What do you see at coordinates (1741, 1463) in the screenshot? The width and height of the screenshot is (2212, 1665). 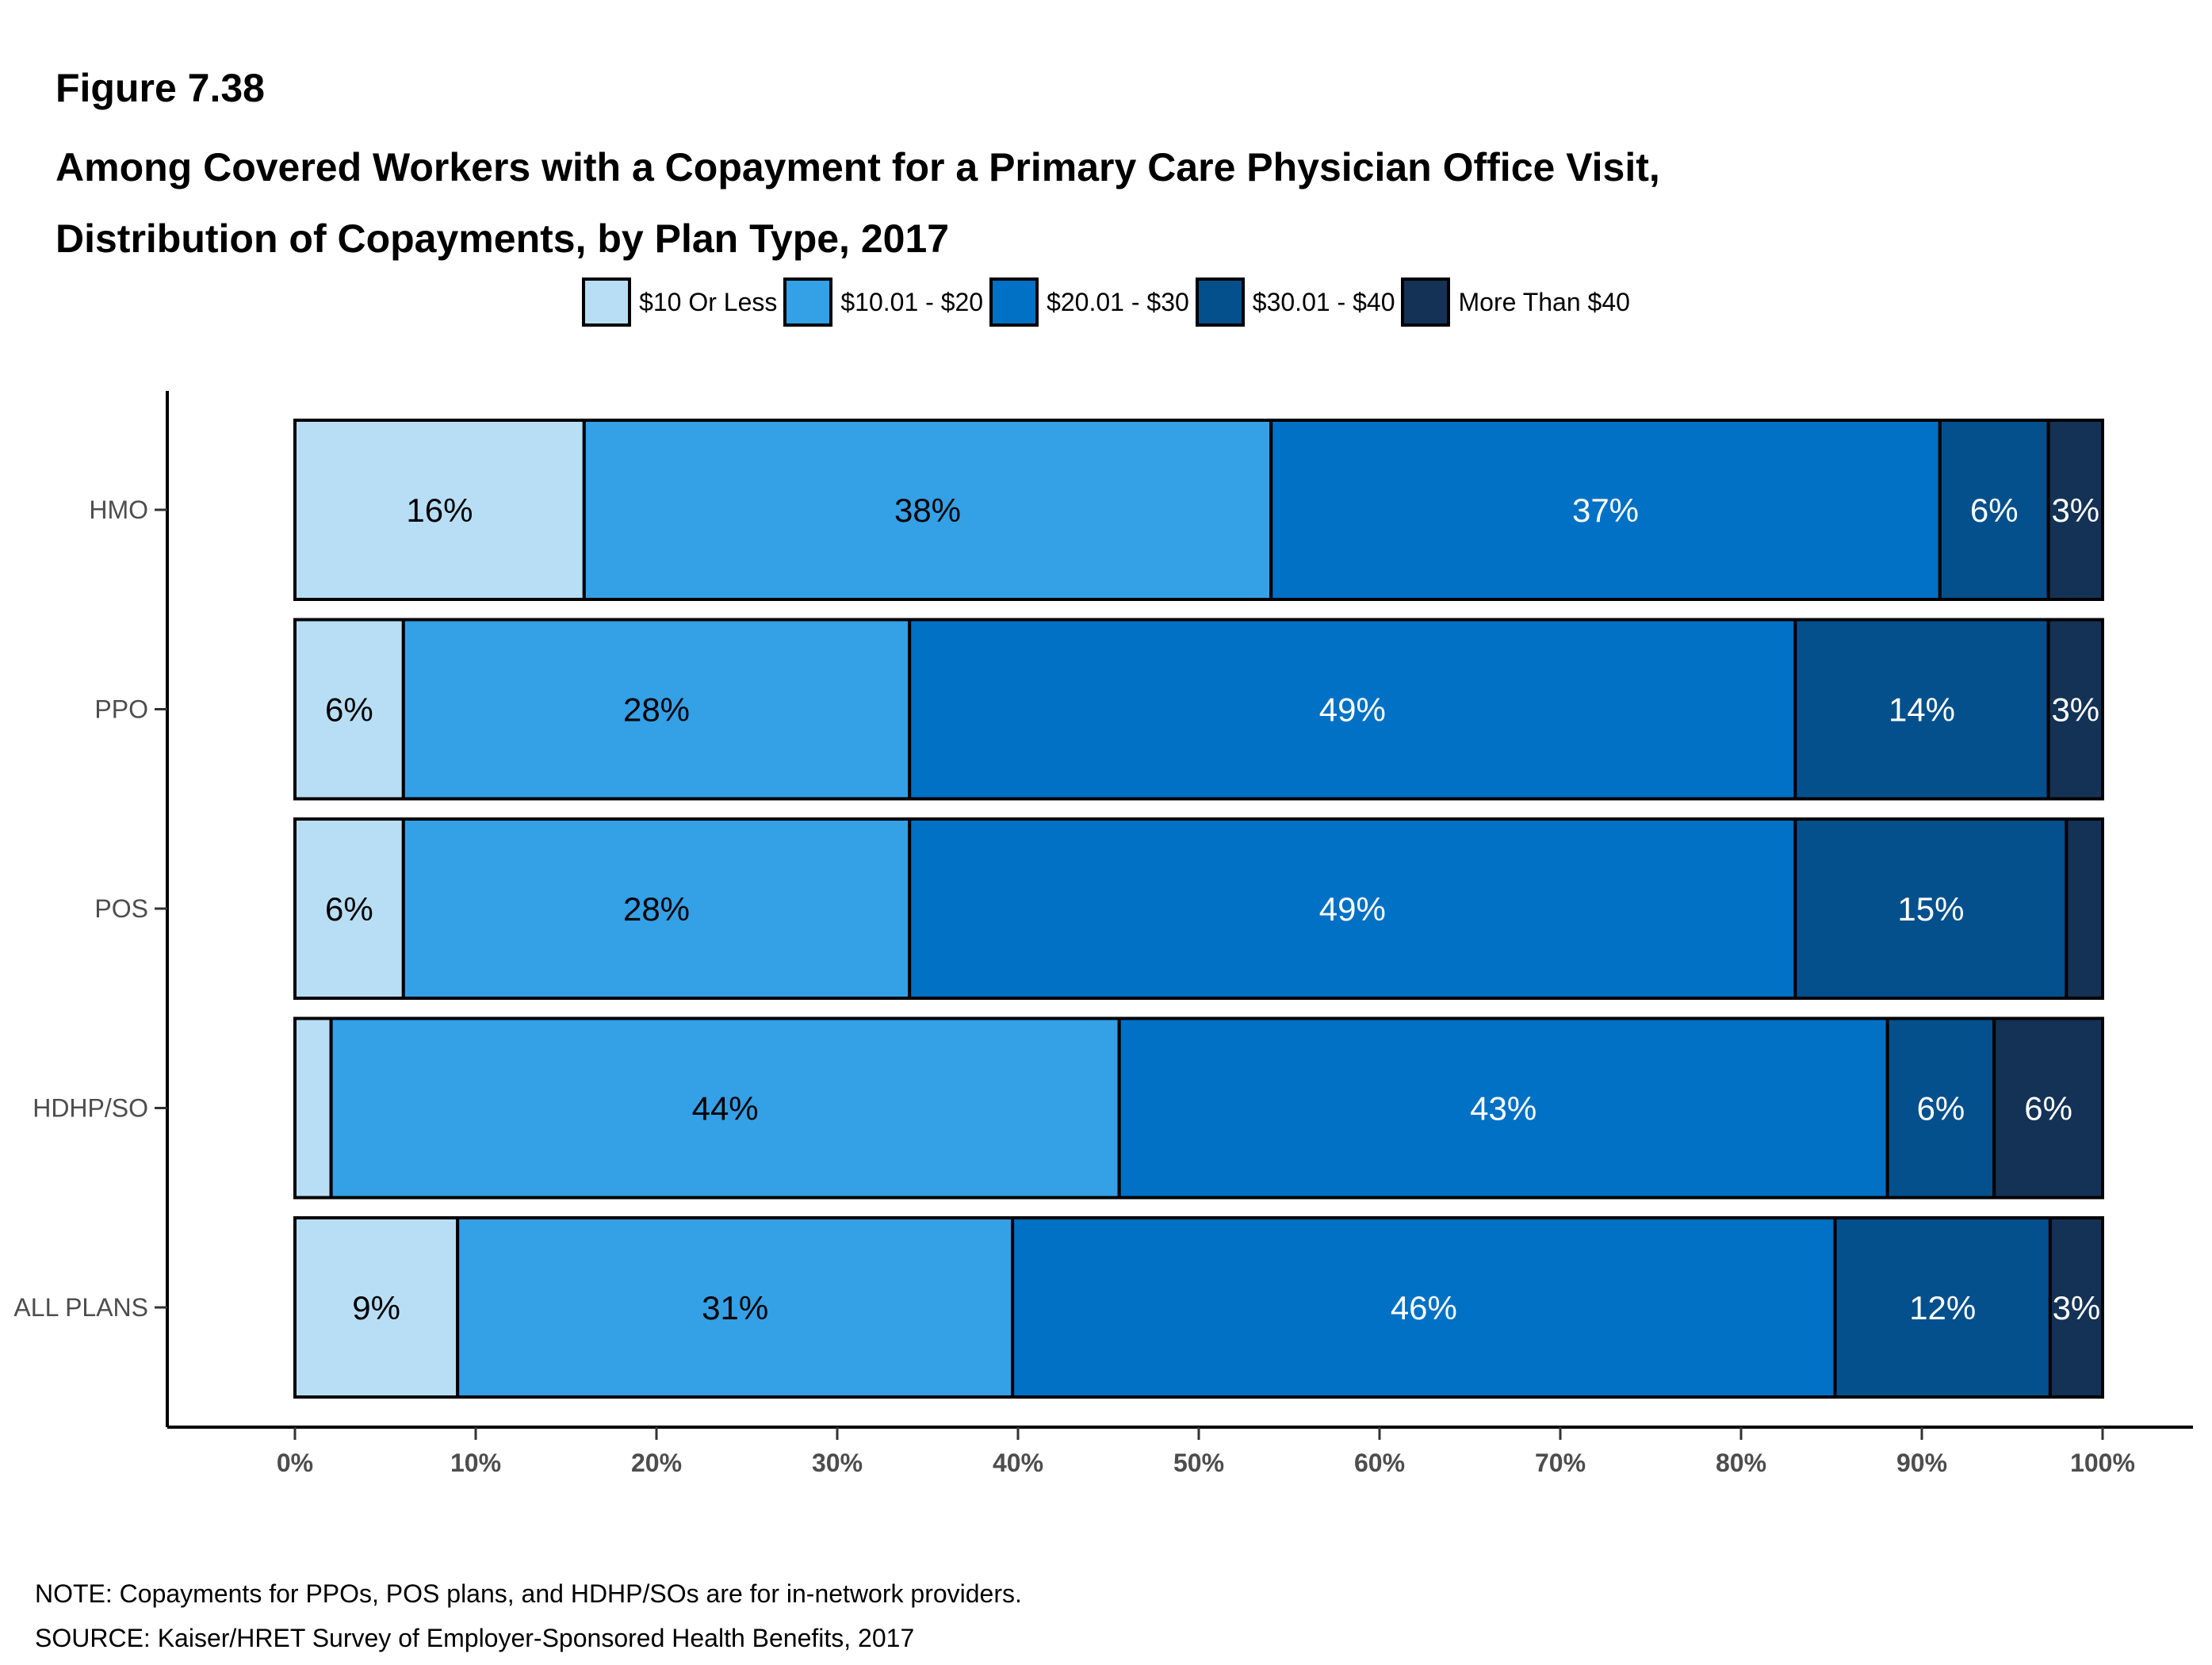 I see `x-tick-label: 80%` at bounding box center [1741, 1463].